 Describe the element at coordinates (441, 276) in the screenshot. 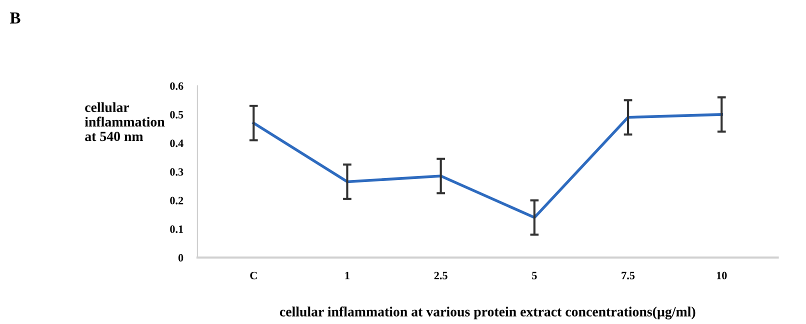

I see `x-tick-label: 2.5` at that location.